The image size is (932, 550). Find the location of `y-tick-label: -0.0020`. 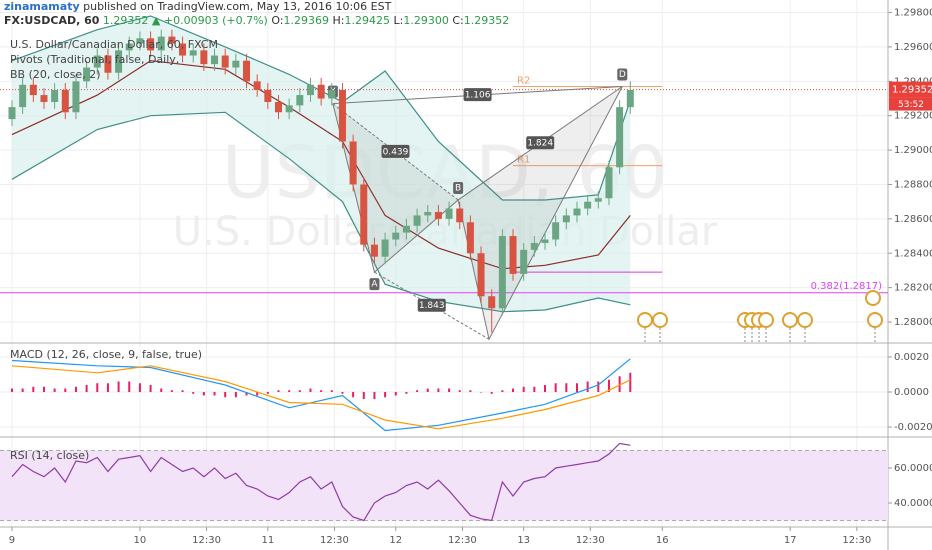

y-tick-label: -0.0020 is located at coordinates (913, 427).